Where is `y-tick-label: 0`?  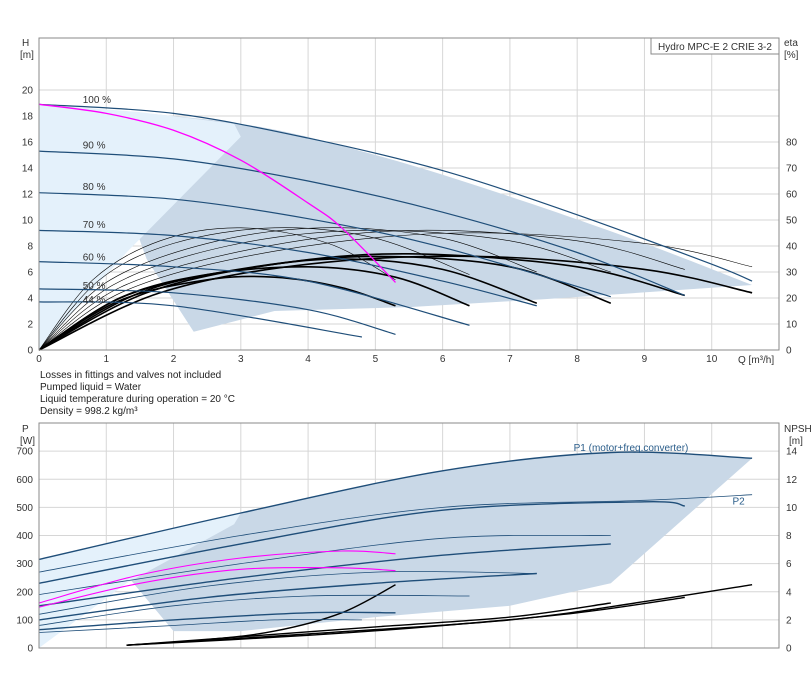
y-tick-label: 0 is located at coordinates (30, 351).